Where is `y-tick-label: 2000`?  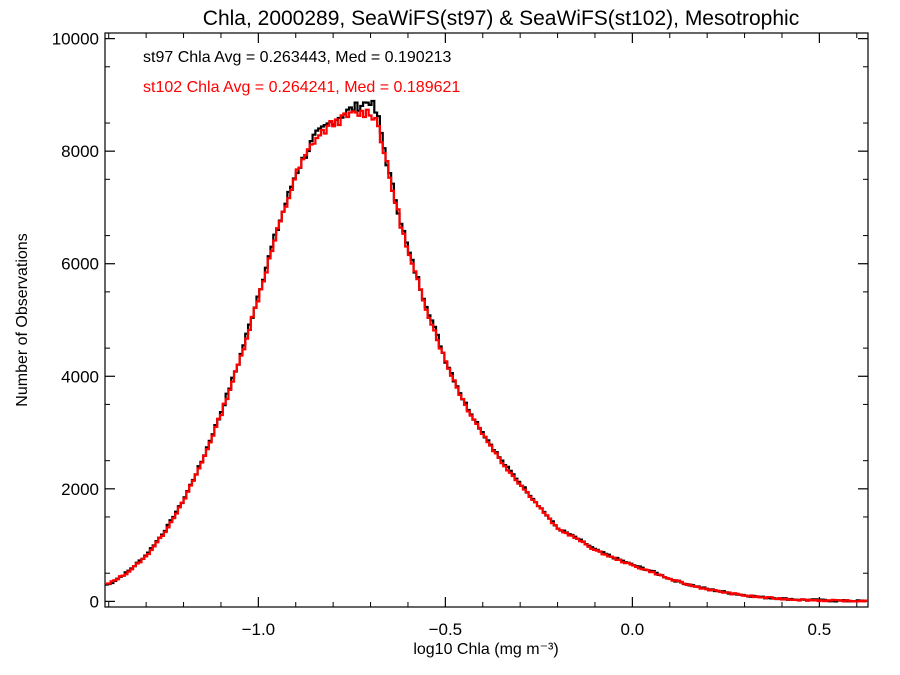
y-tick-label: 2000 is located at coordinates (80, 489).